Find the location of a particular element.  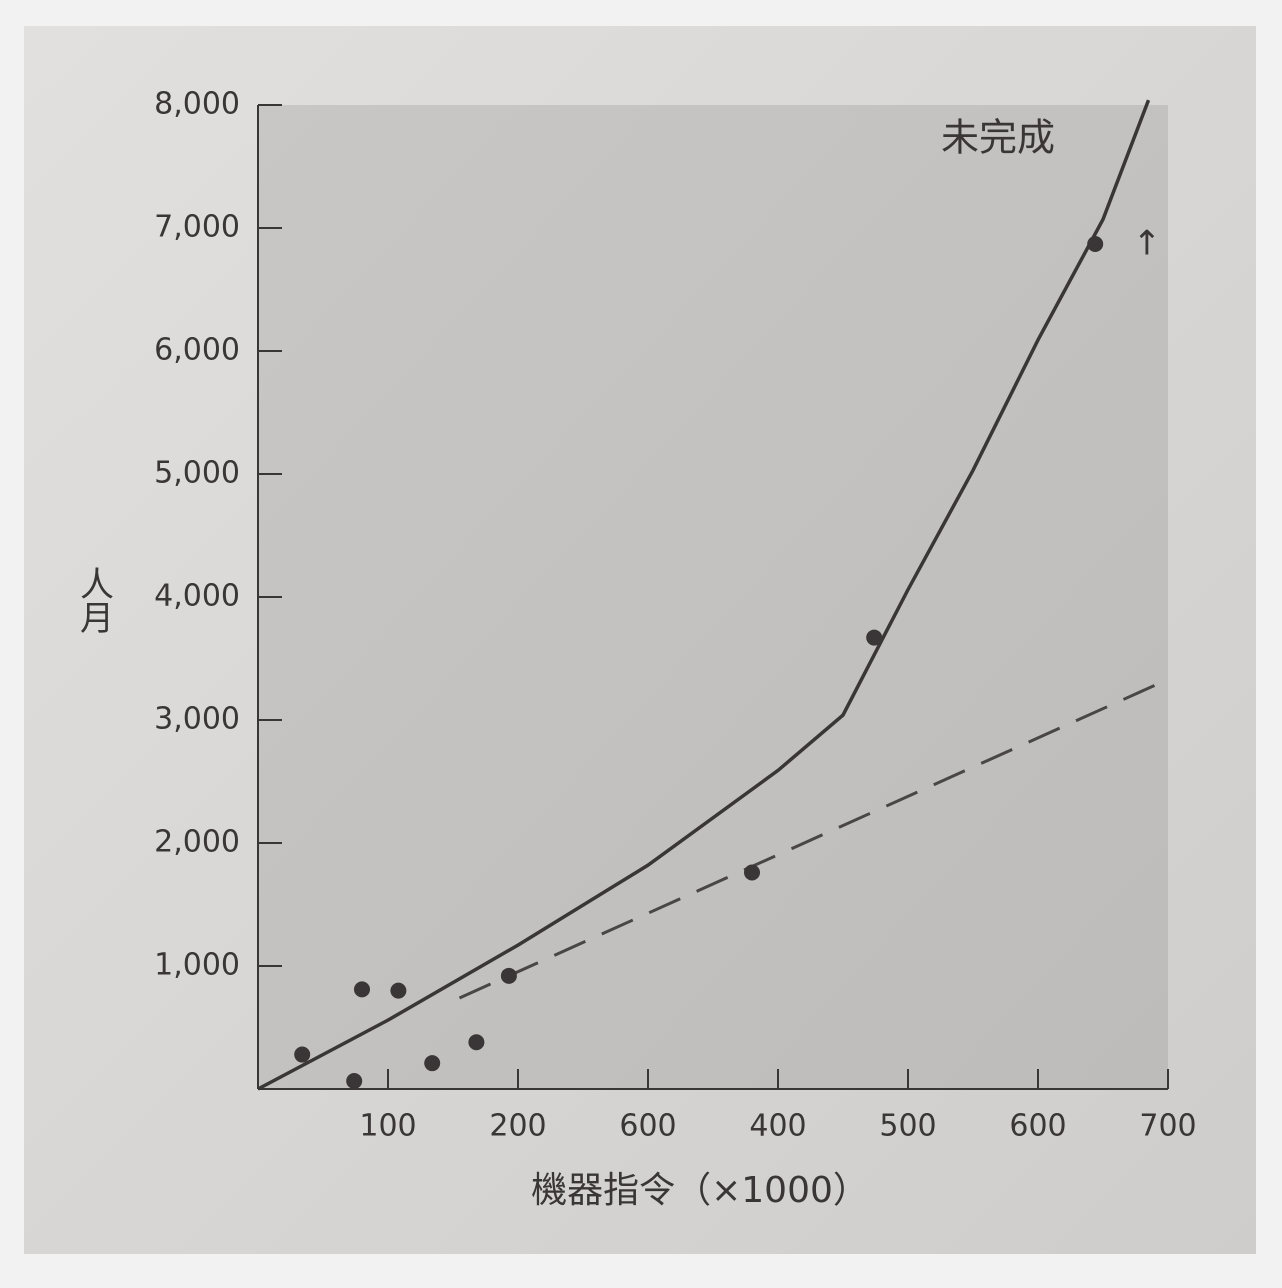

y-tick-label: 7,000 is located at coordinates (197, 227).